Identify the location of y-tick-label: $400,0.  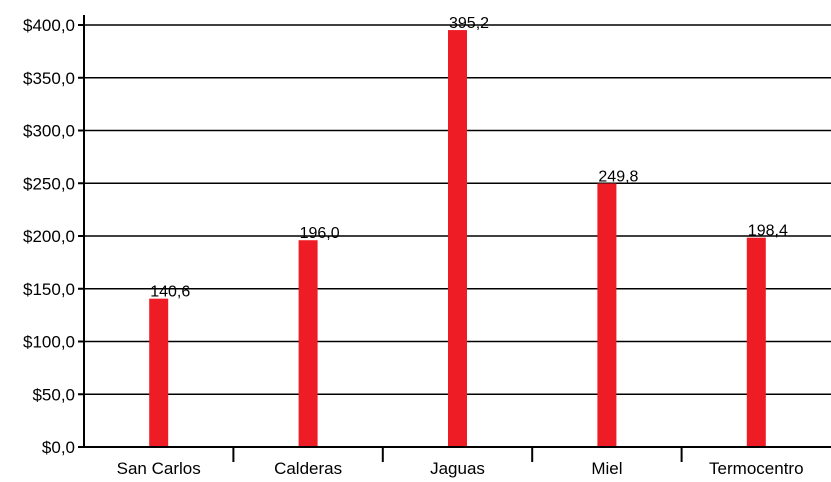
(49, 25).